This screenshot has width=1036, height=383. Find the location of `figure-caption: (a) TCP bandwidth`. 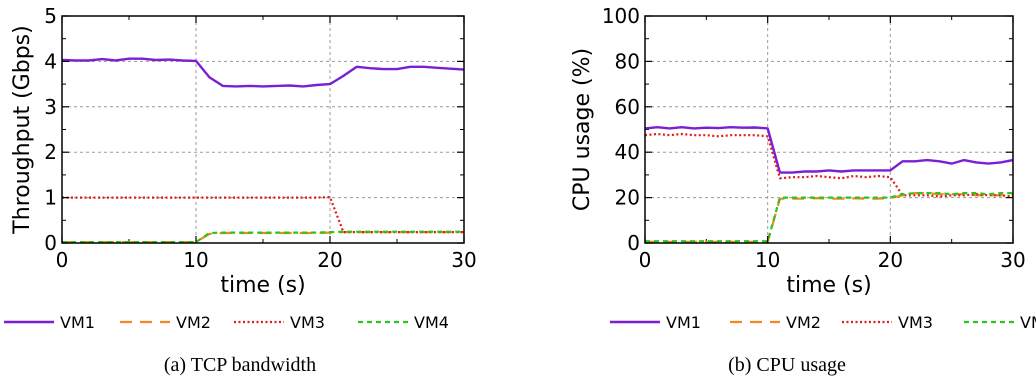

figure-caption: (a) TCP bandwidth is located at coordinates (240, 365).